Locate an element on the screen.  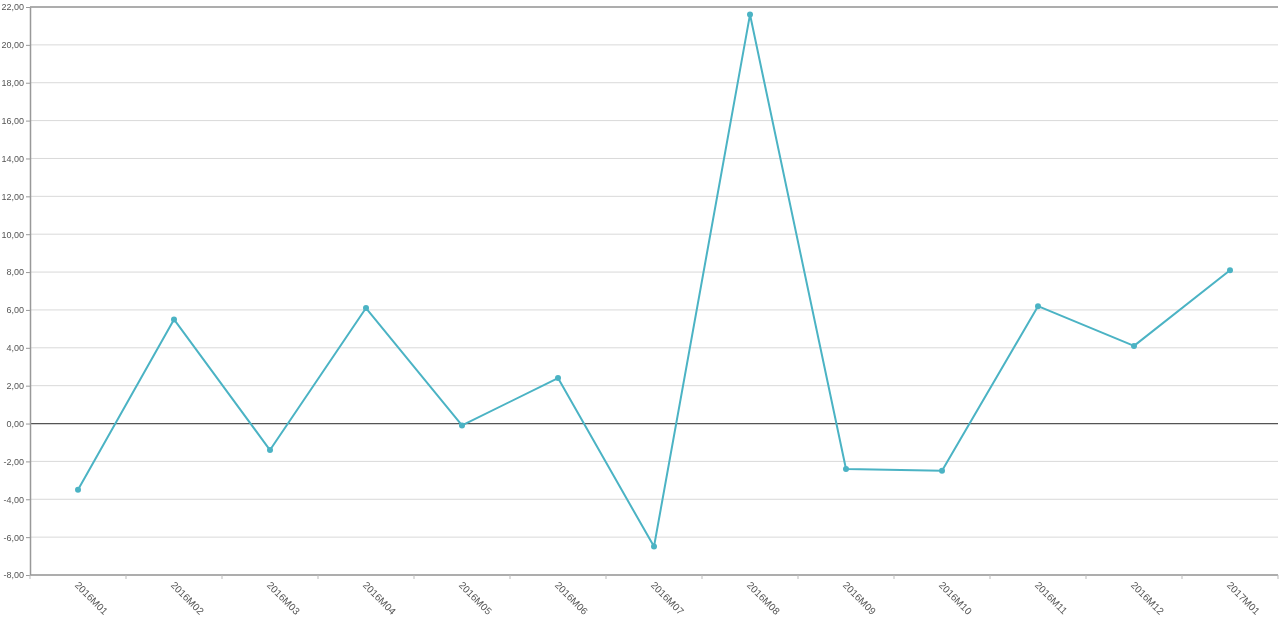
y-tick-label: 16,00 is located at coordinates (12, 120).